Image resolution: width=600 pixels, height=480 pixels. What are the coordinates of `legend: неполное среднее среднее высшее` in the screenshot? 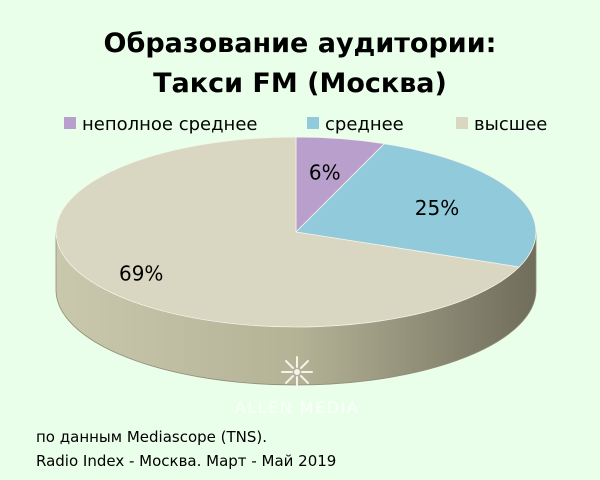 It's located at (305, 124).